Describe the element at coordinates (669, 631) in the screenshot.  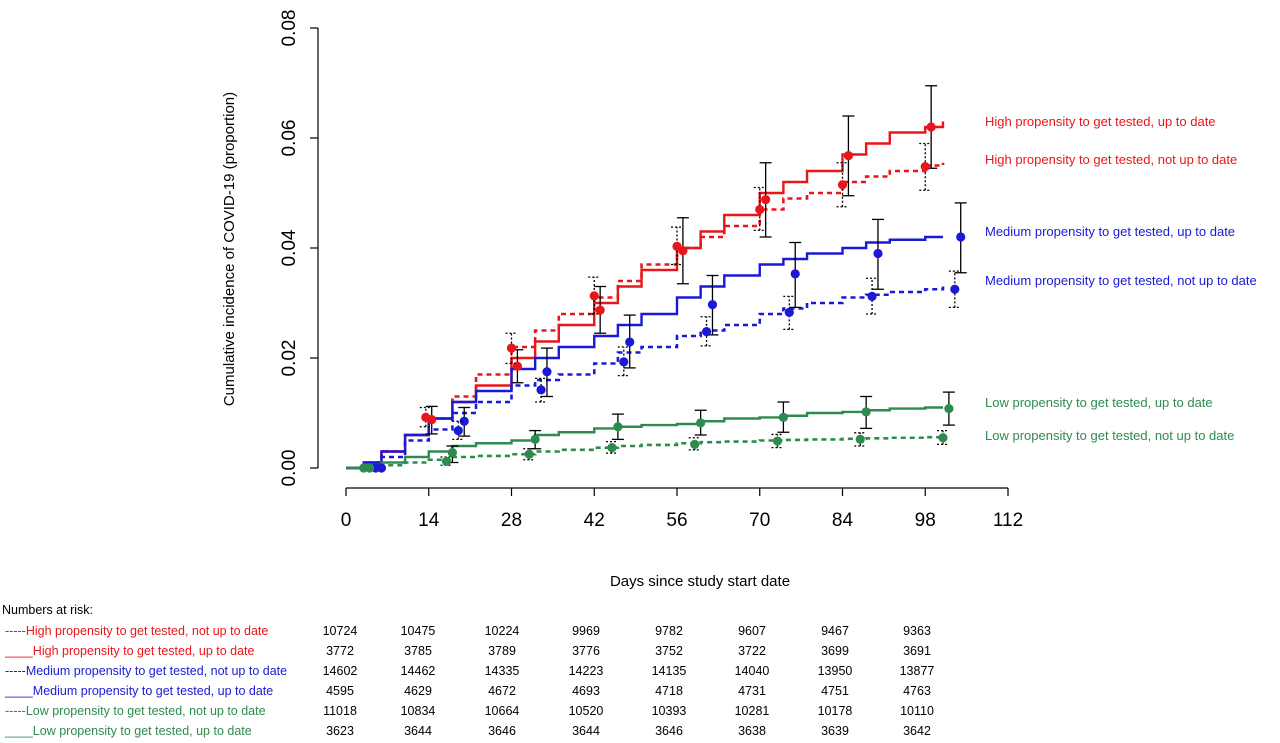
I see `risk-cell: 9782` at that location.